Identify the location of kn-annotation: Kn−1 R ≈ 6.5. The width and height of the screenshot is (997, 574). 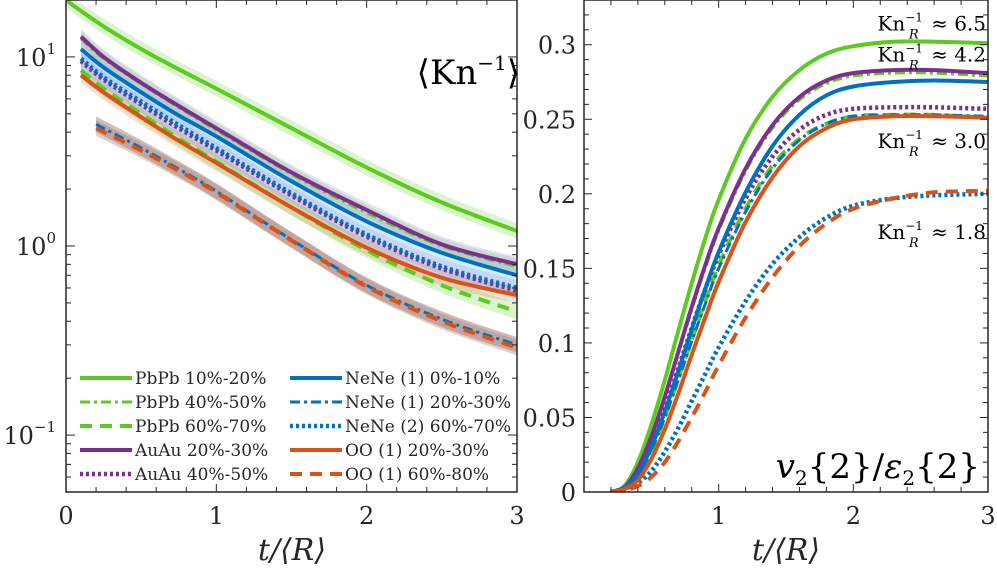
(931, 26).